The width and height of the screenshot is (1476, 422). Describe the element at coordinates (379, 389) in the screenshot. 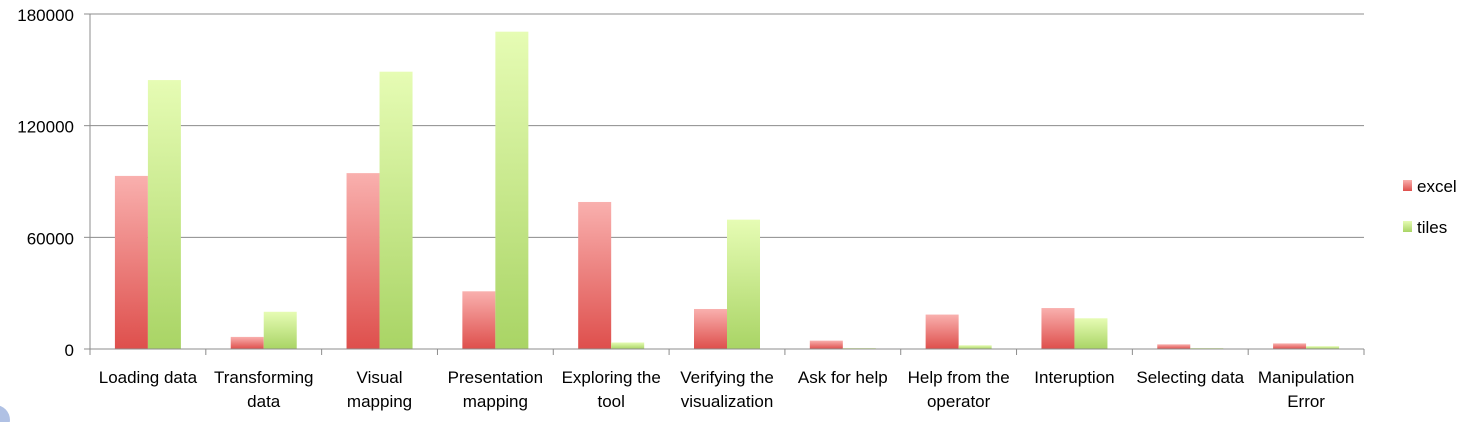

I see `x-tick-label: Visual mapping` at that location.